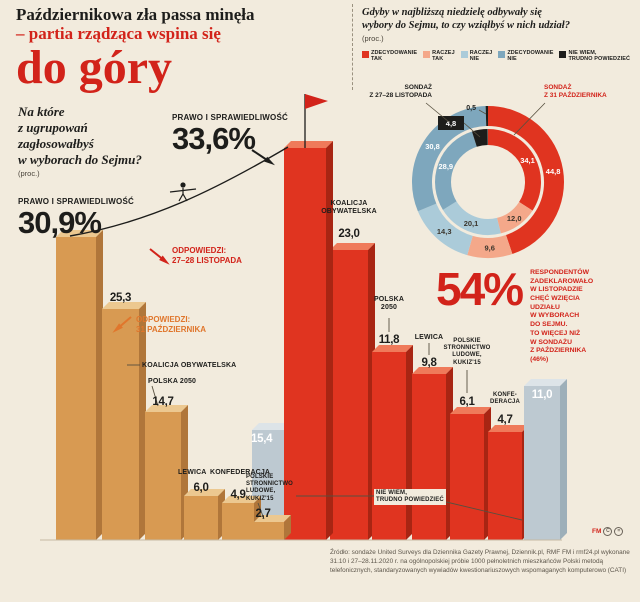 The height and width of the screenshot is (602, 640). I want to click on legend-item-1: RACZEJ TAK, so click(439, 56).